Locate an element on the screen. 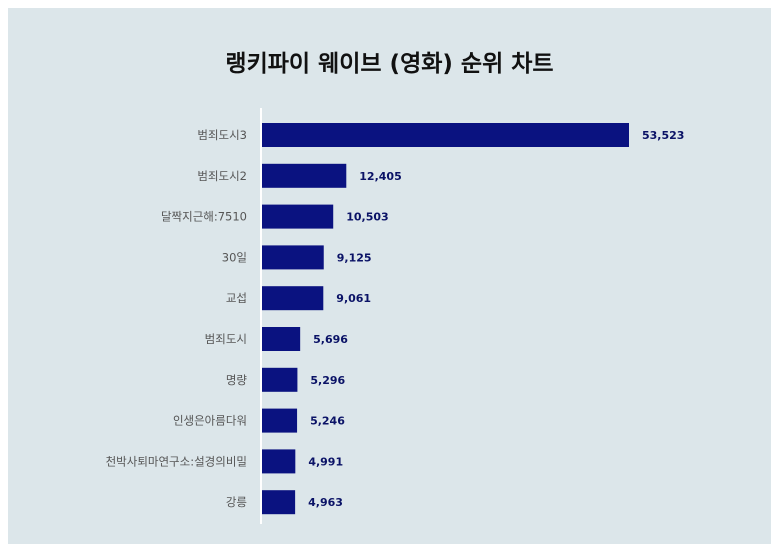  value-label: 5,696 is located at coordinates (330, 339).